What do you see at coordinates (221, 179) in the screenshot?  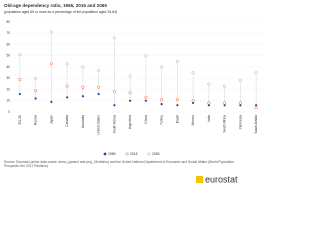 I see `logo: eurostat` at bounding box center [221, 179].